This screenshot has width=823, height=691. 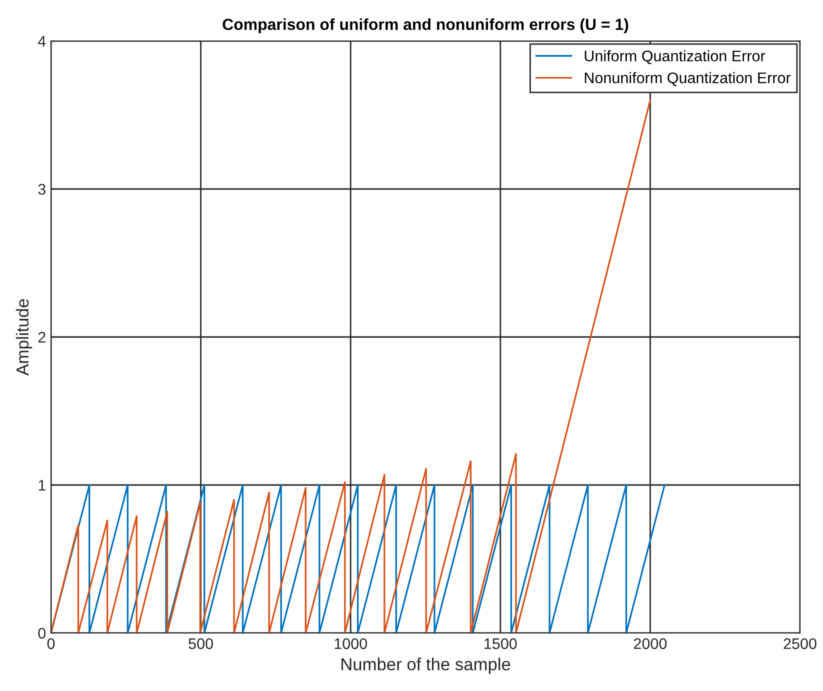 What do you see at coordinates (51, 644) in the screenshot?
I see `x-tick-label: 0` at bounding box center [51, 644].